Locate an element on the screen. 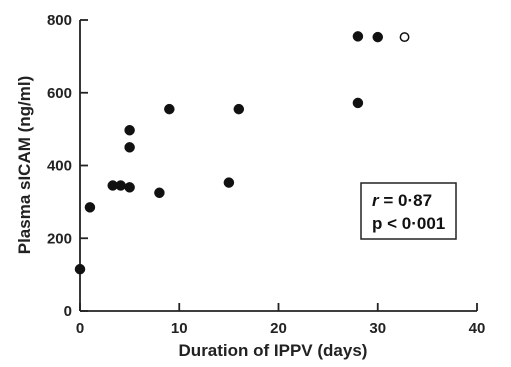 This screenshot has height=367, width=511. statistics-box: r = 0·87 p < 0·001 is located at coordinates (408, 211).